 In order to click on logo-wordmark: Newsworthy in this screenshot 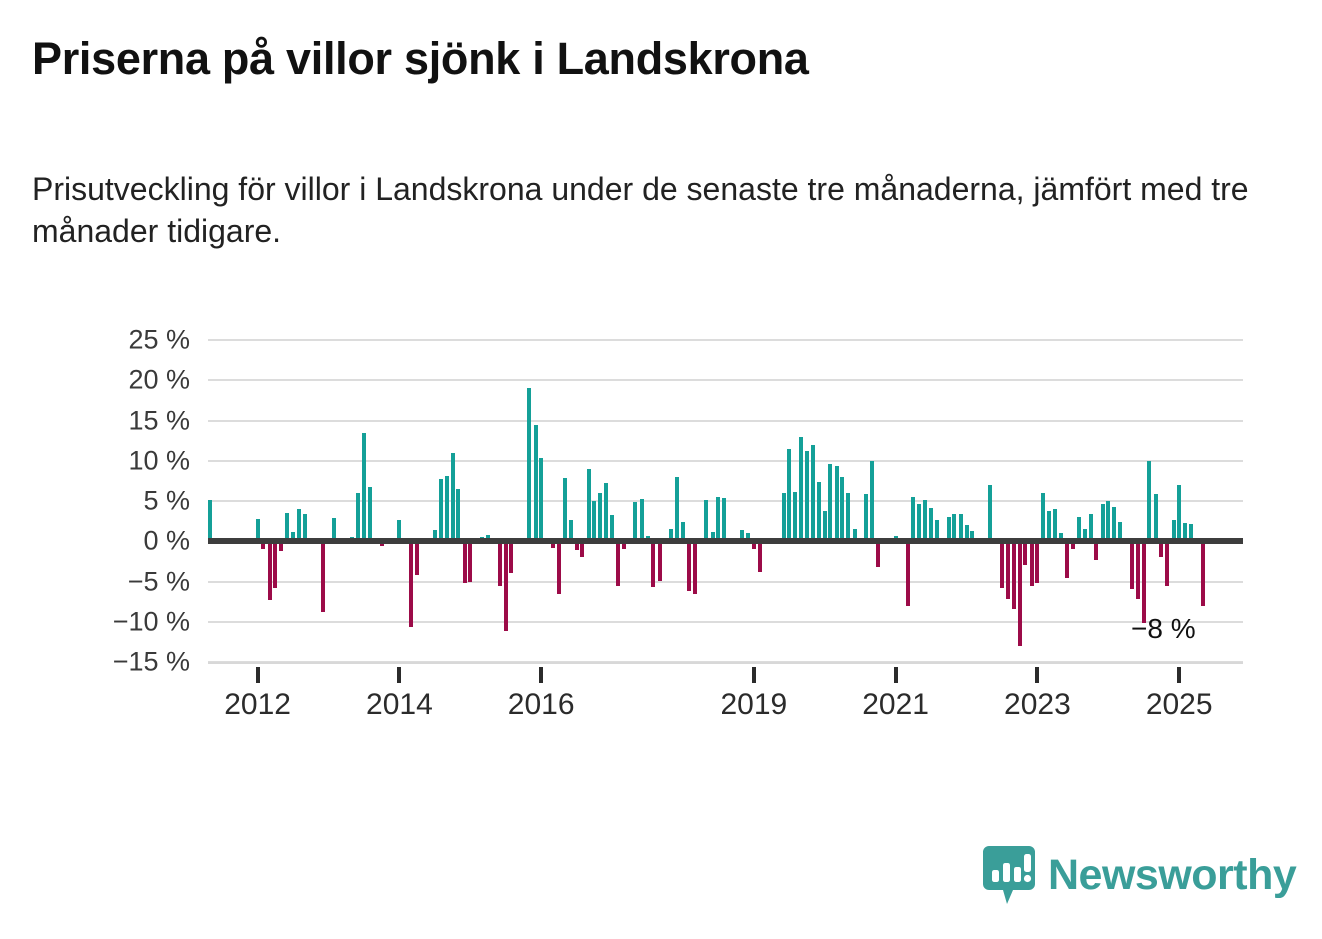, I will do `click(1172, 874)`.